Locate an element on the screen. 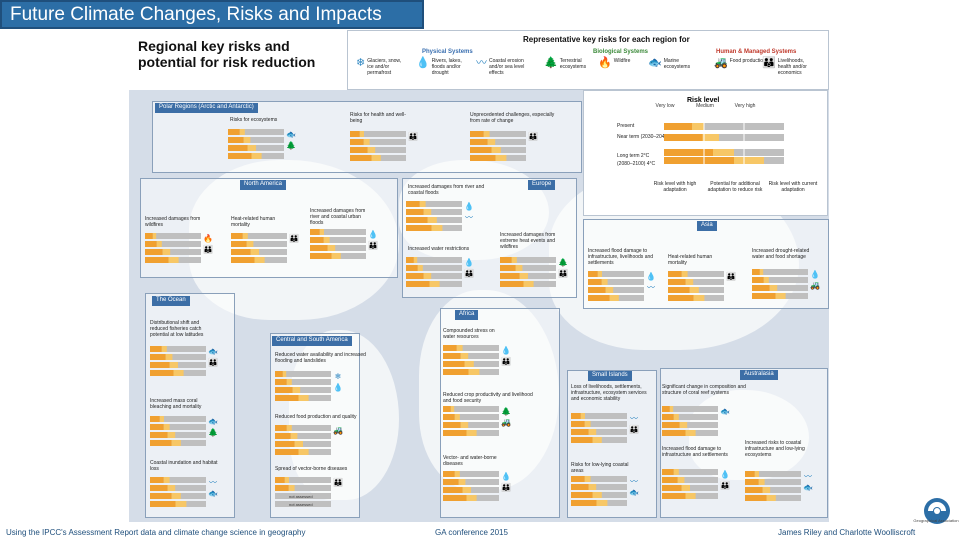 This screenshot has height=540, width=960. tractor-icon: 🚜 is located at coordinates (721, 63).